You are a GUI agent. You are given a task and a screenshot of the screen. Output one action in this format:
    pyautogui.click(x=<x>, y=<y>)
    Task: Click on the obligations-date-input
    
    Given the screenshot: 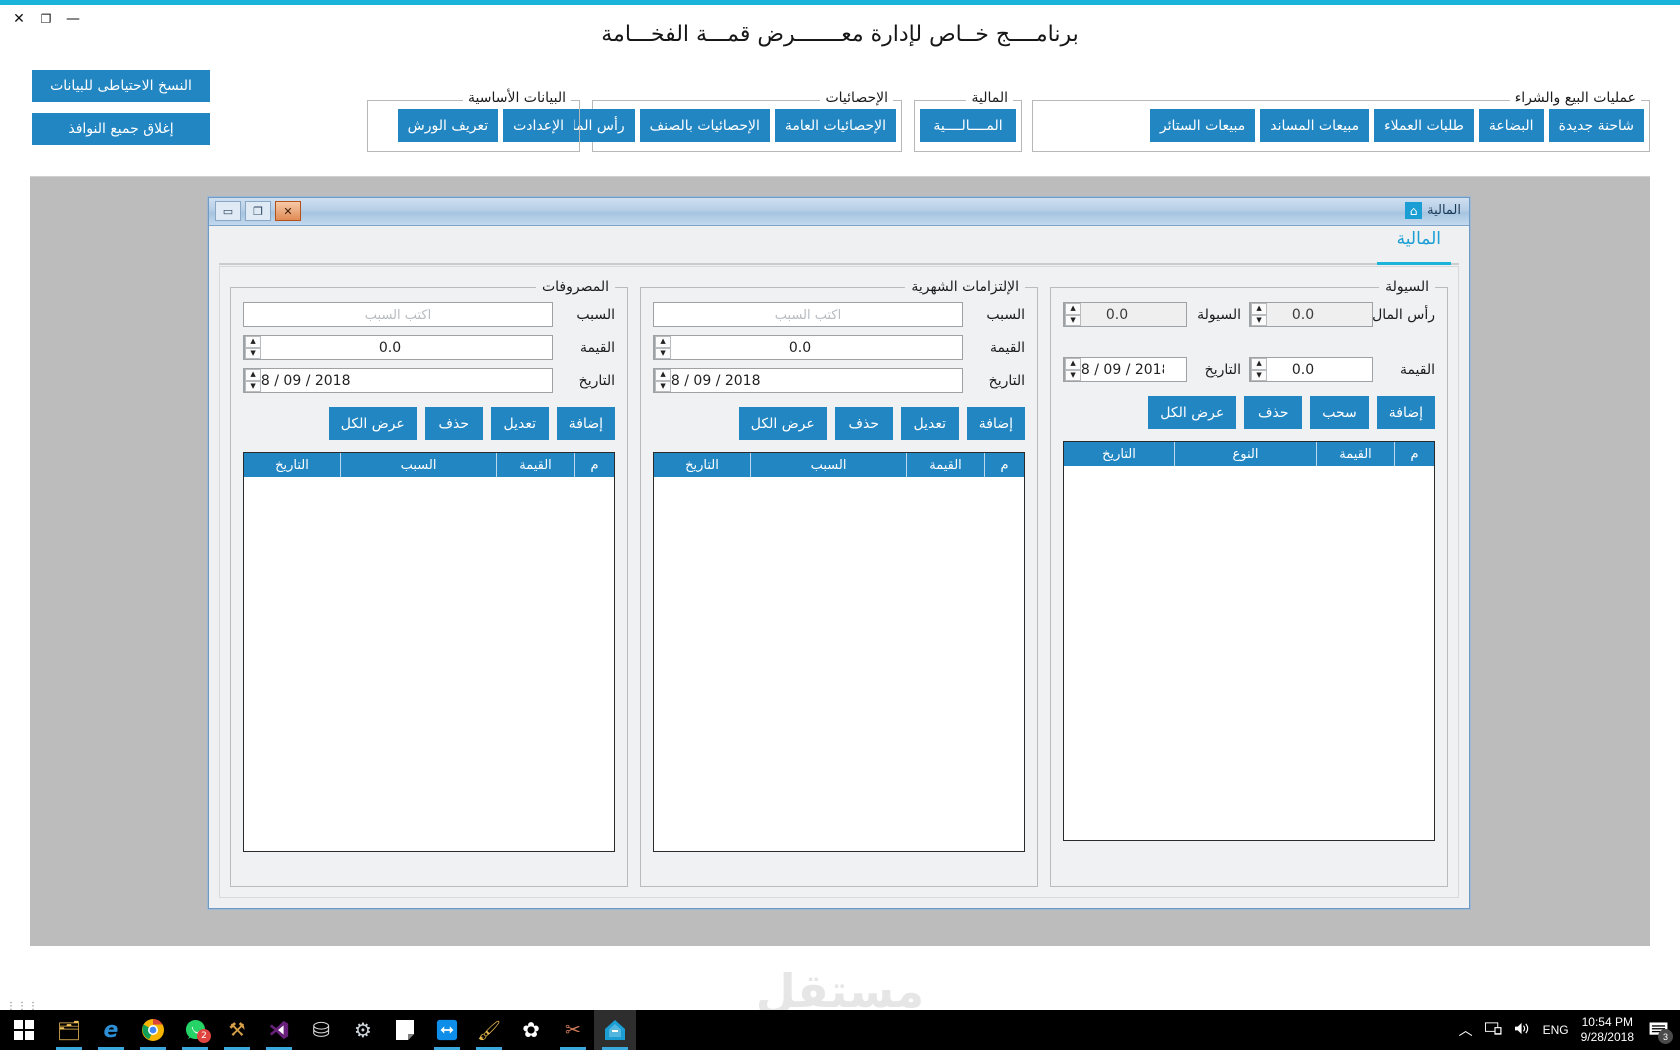 What is the action you would take?
    pyautogui.click(x=808, y=380)
    